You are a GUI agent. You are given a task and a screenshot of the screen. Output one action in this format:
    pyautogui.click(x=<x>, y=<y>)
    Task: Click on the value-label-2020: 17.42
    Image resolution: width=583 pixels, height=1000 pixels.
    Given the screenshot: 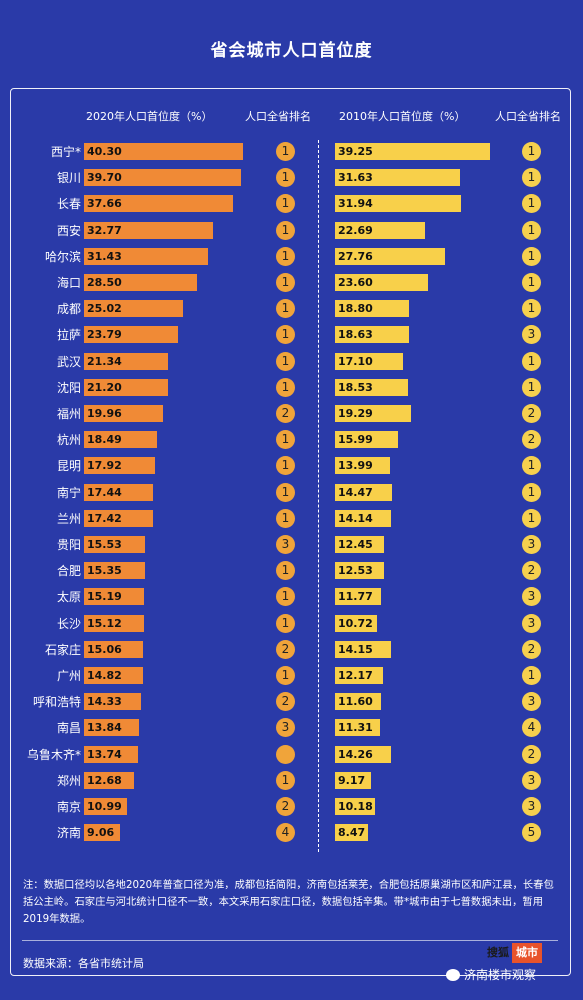 What is the action you would take?
    pyautogui.click(x=104, y=518)
    